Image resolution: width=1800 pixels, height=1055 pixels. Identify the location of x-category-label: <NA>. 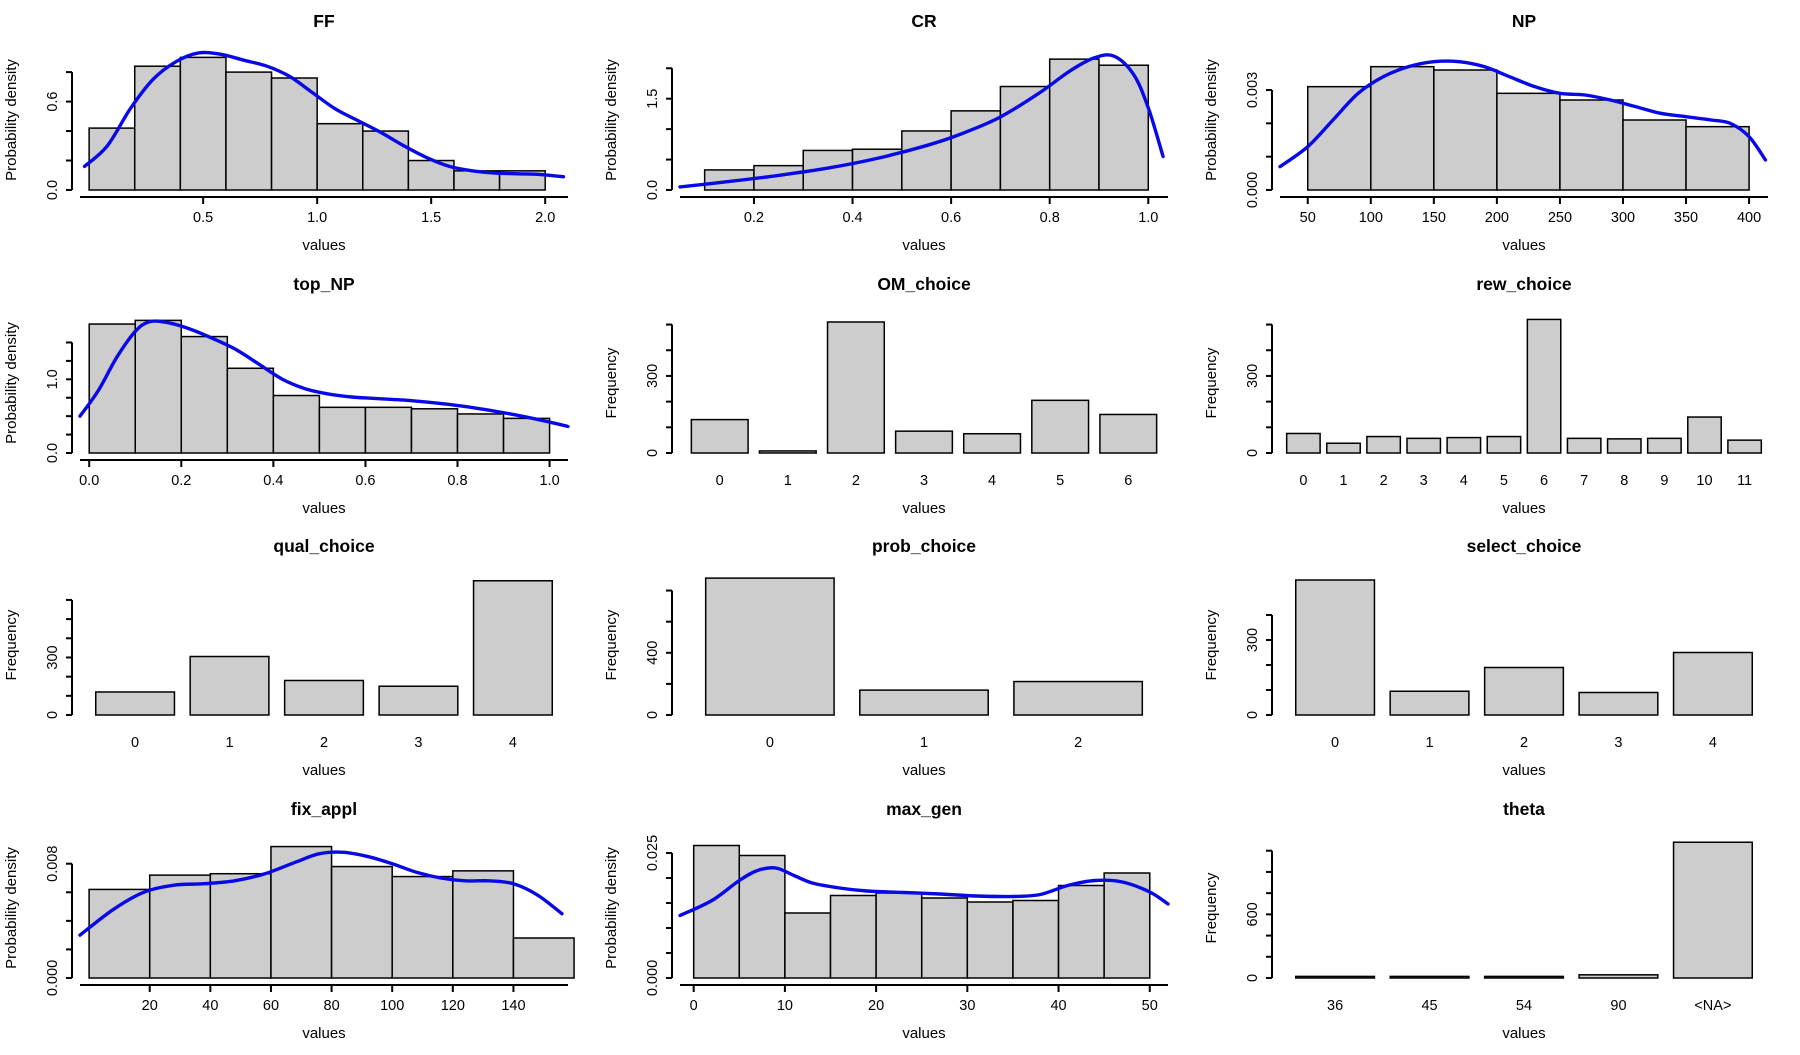
(1712, 1006).